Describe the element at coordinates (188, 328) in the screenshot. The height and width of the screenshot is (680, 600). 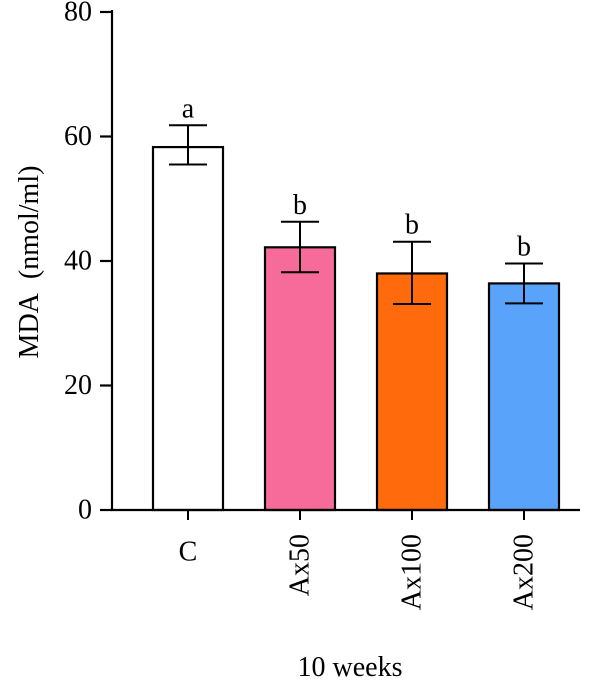
I see `bar-C` at that location.